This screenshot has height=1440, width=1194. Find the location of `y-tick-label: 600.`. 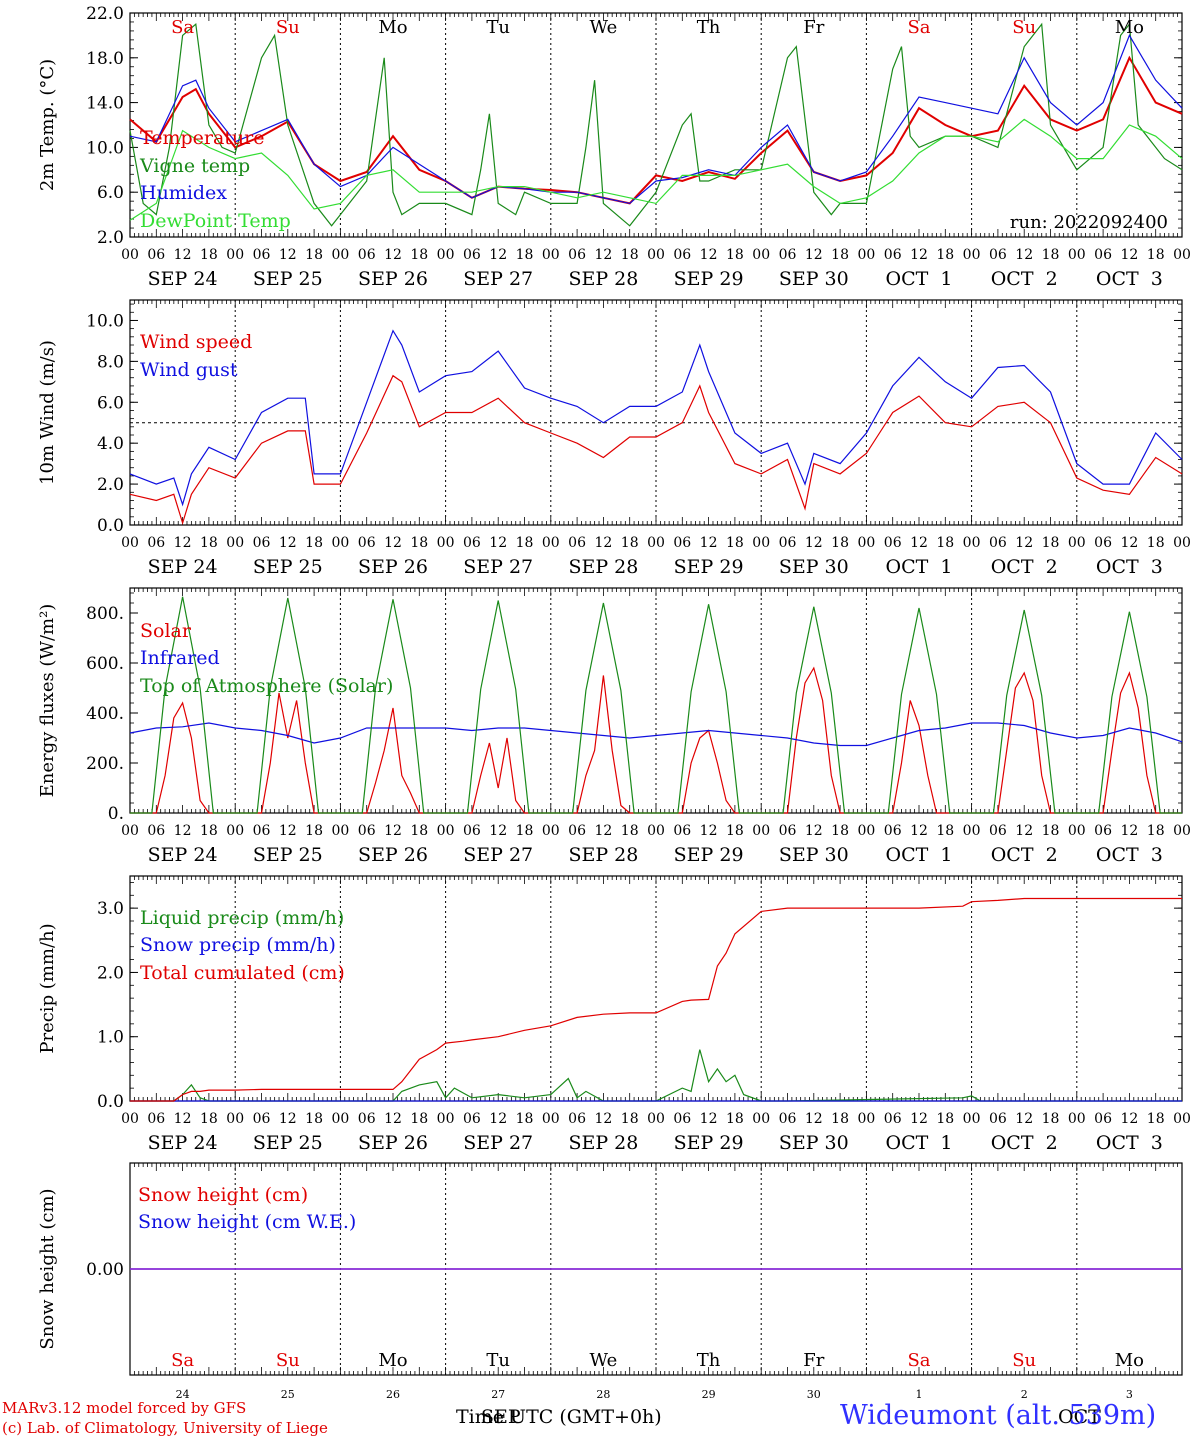

y-tick-label: 600. is located at coordinates (105, 664).